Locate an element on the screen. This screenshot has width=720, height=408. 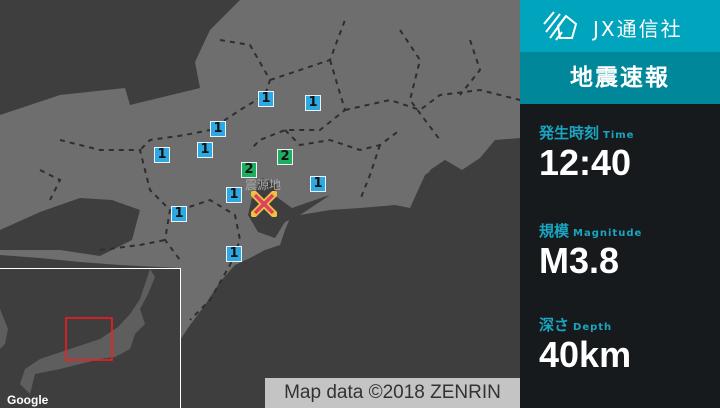
depth-label: 深さ is located at coordinates (554, 325).